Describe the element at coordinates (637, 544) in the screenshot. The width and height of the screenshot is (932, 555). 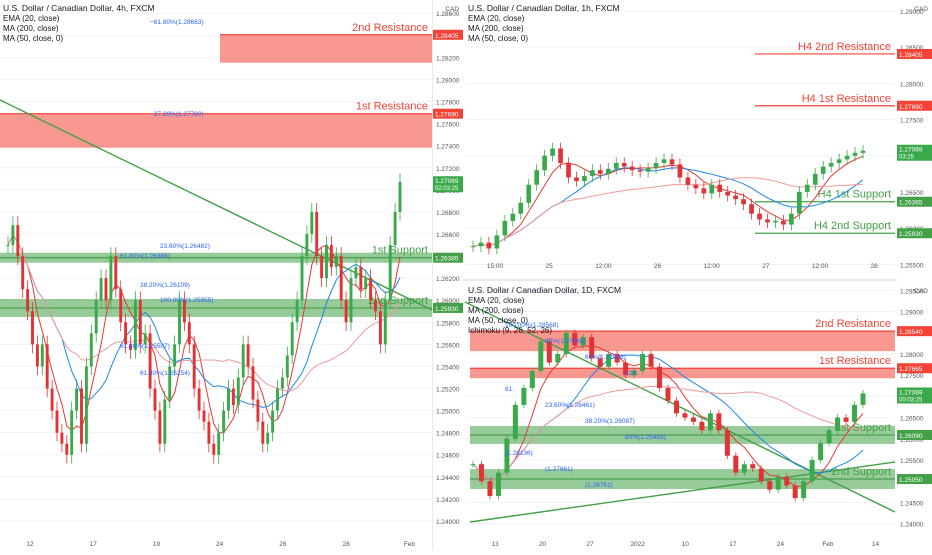
I see `x-tick-label: 2022` at that location.